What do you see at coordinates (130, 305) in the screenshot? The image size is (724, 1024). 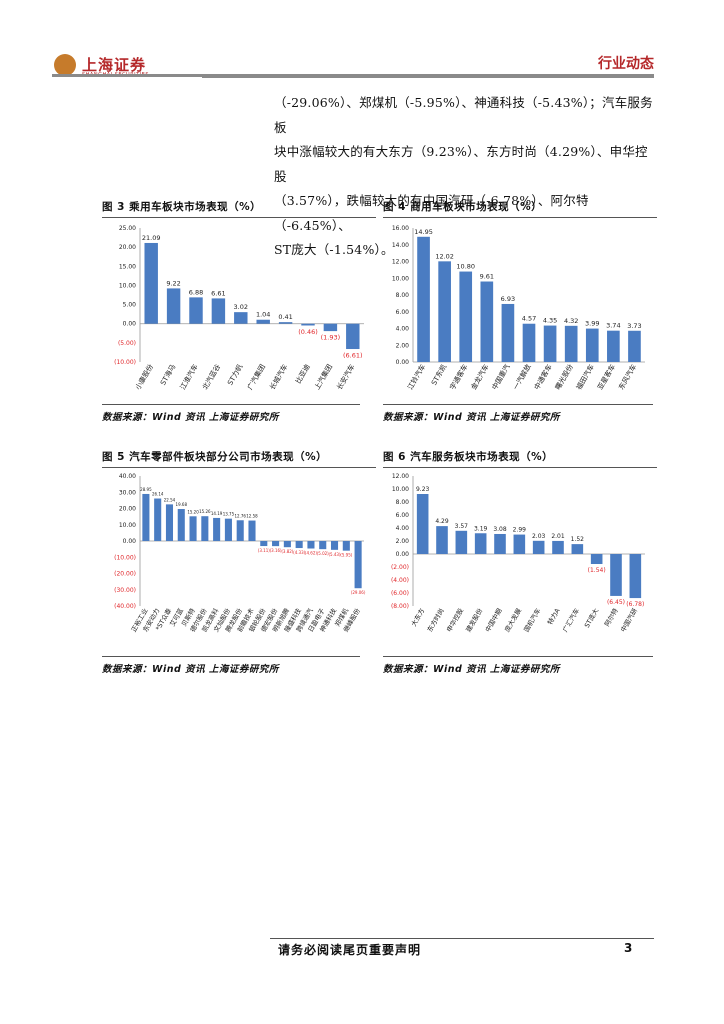 I see `y-tick-label: 5.00` at bounding box center [130, 305].